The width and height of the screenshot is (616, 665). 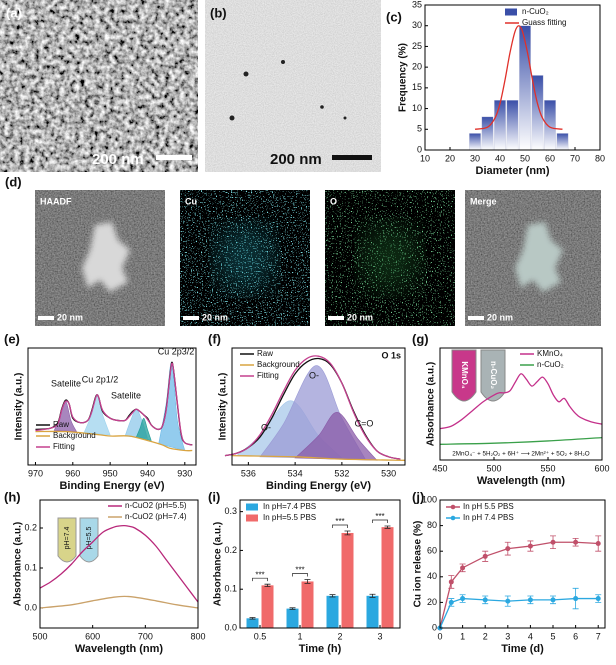 I want to click on panel-label: (d), so click(x=13, y=181).